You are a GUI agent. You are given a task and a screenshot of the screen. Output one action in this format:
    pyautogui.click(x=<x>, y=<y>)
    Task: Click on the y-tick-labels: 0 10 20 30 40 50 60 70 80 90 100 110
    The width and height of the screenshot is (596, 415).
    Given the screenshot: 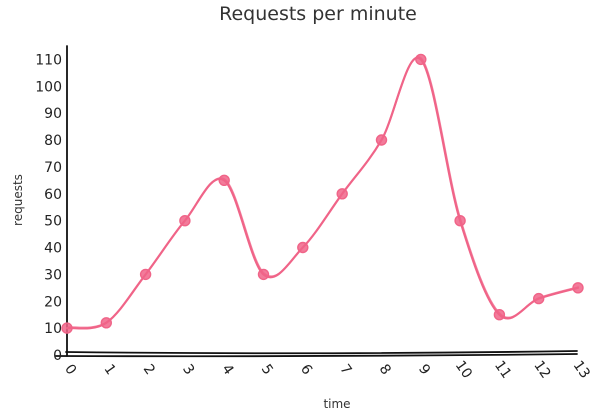 What is the action you would take?
    pyautogui.click(x=48, y=208)
    